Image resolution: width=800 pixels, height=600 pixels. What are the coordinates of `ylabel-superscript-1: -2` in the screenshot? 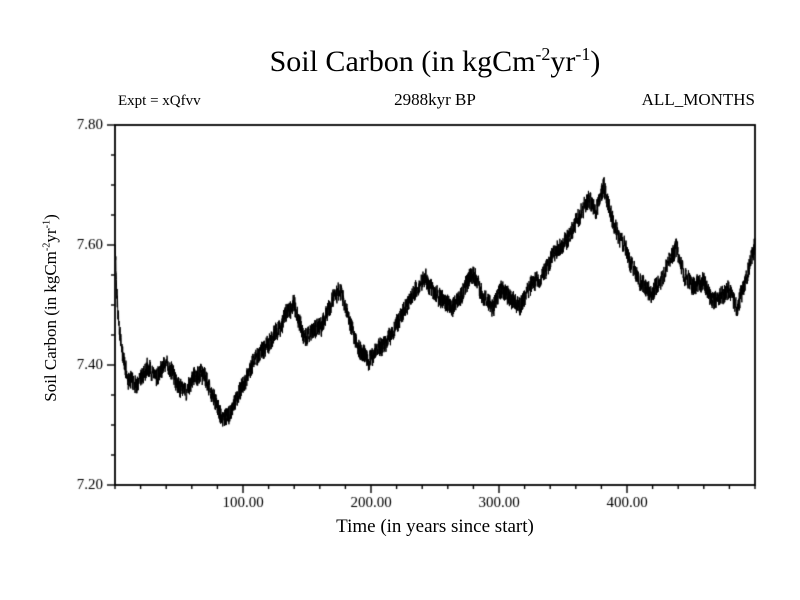 It's located at (47, 247).